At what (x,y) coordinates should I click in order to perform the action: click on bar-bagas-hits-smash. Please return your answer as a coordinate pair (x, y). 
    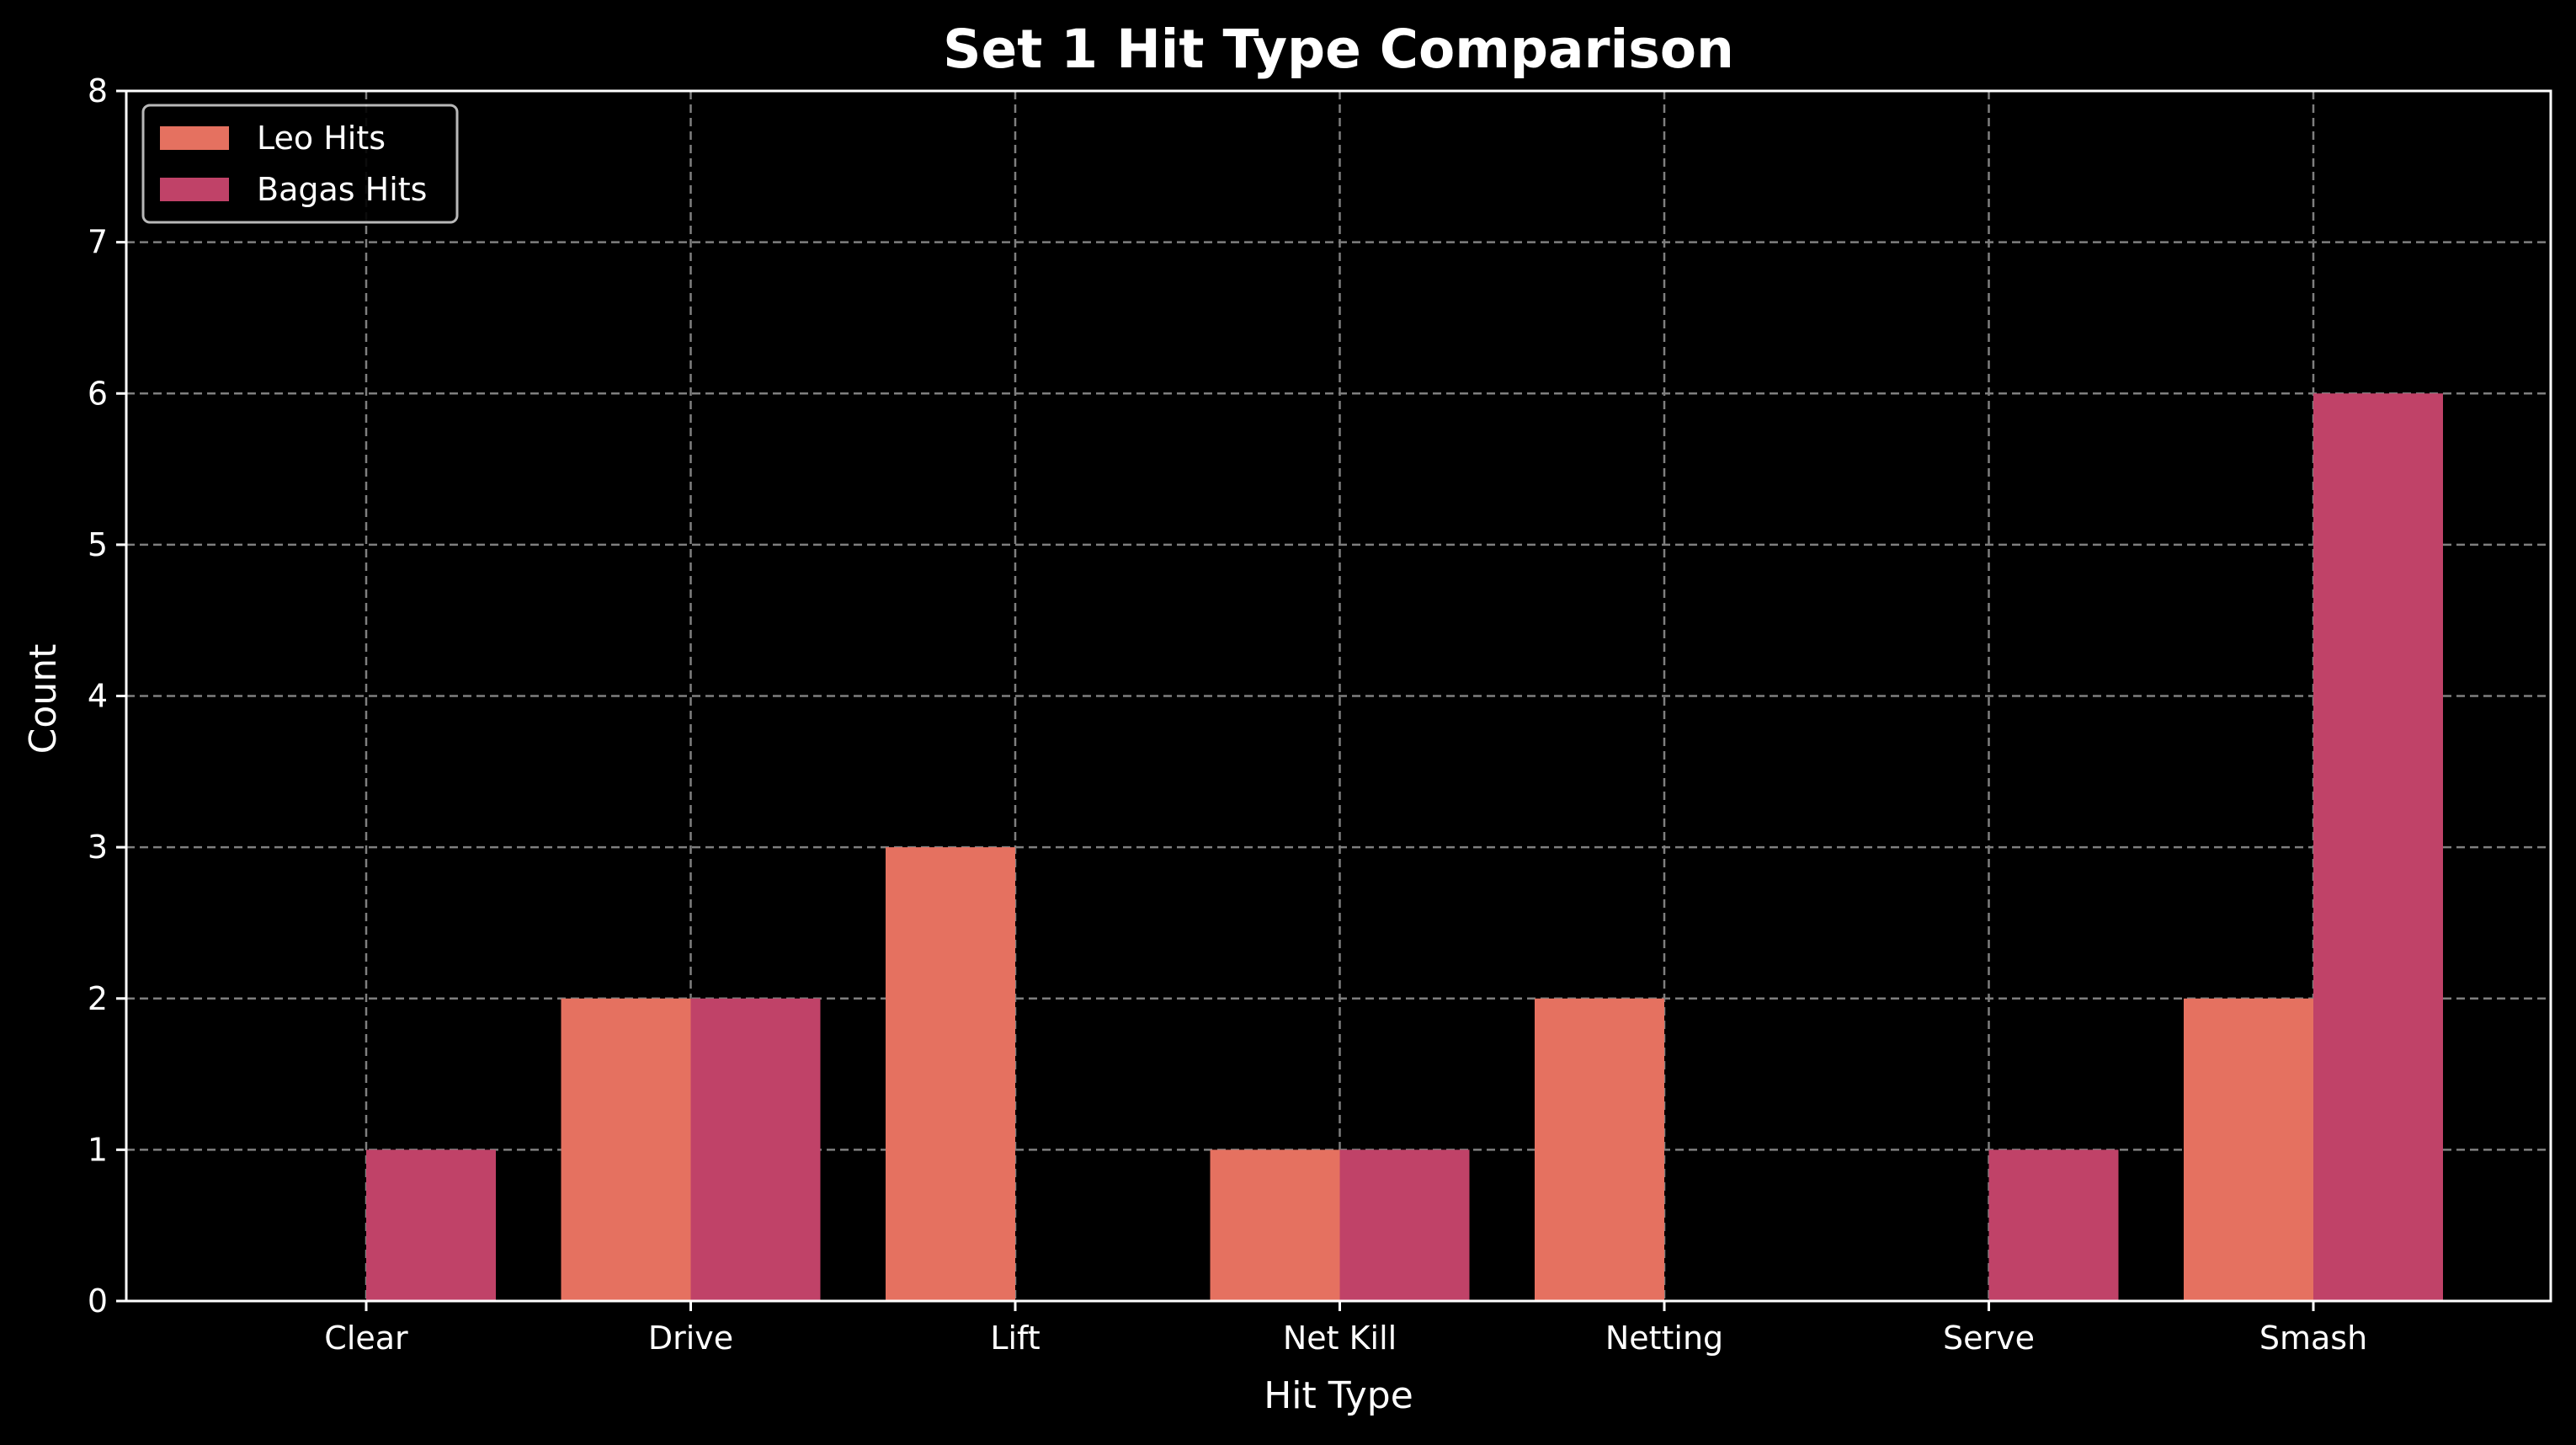
    Looking at the image, I should click on (2378, 847).